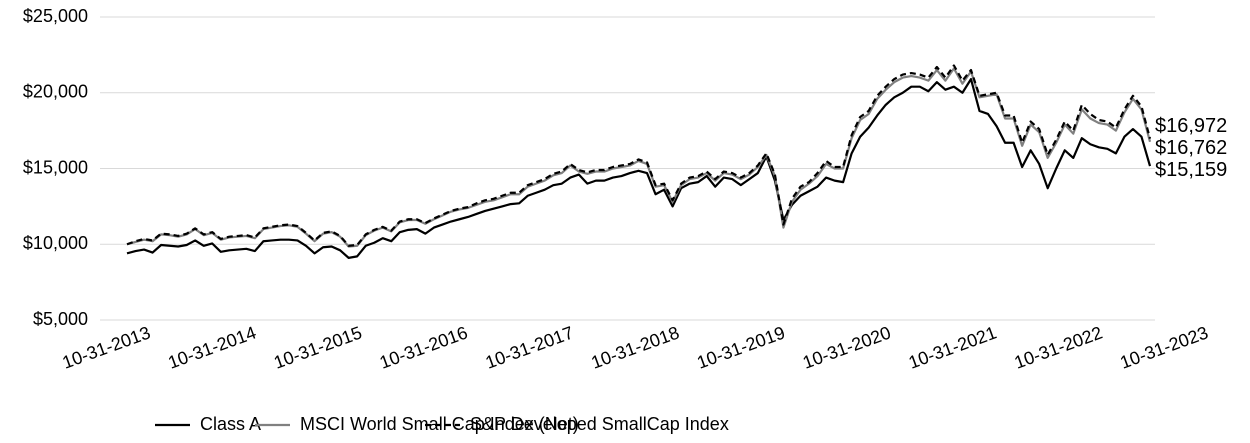  What do you see at coordinates (599, 424) in the screenshot?
I see `legend-label: S&P Developed SmallCap Index` at bounding box center [599, 424].